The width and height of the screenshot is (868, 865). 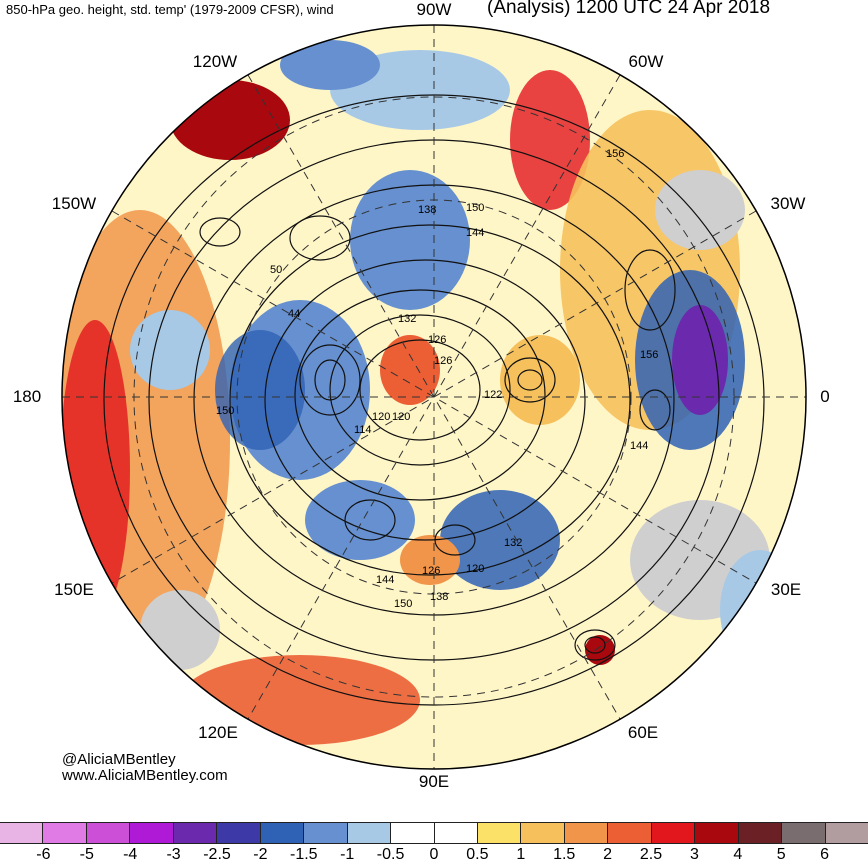 What do you see at coordinates (74, 203) in the screenshot?
I see `longitude-label-150w: 150W` at bounding box center [74, 203].